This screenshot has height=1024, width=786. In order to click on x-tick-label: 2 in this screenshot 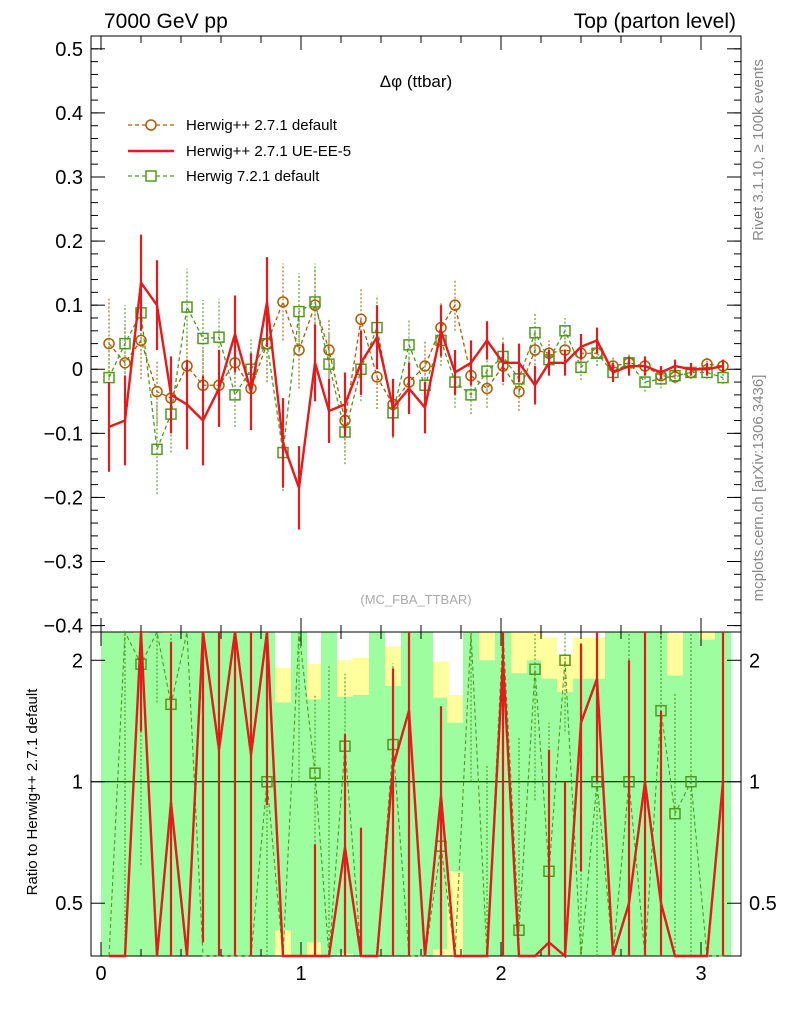, I will do `click(500, 974)`.